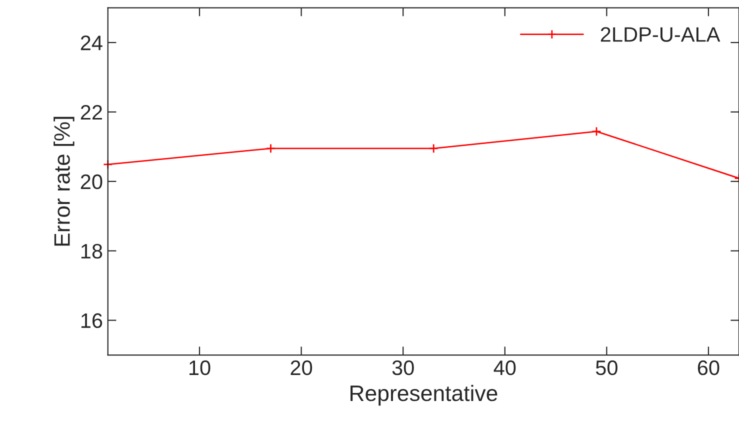  What do you see at coordinates (200, 368) in the screenshot?
I see `x-tick-label: 10` at bounding box center [200, 368].